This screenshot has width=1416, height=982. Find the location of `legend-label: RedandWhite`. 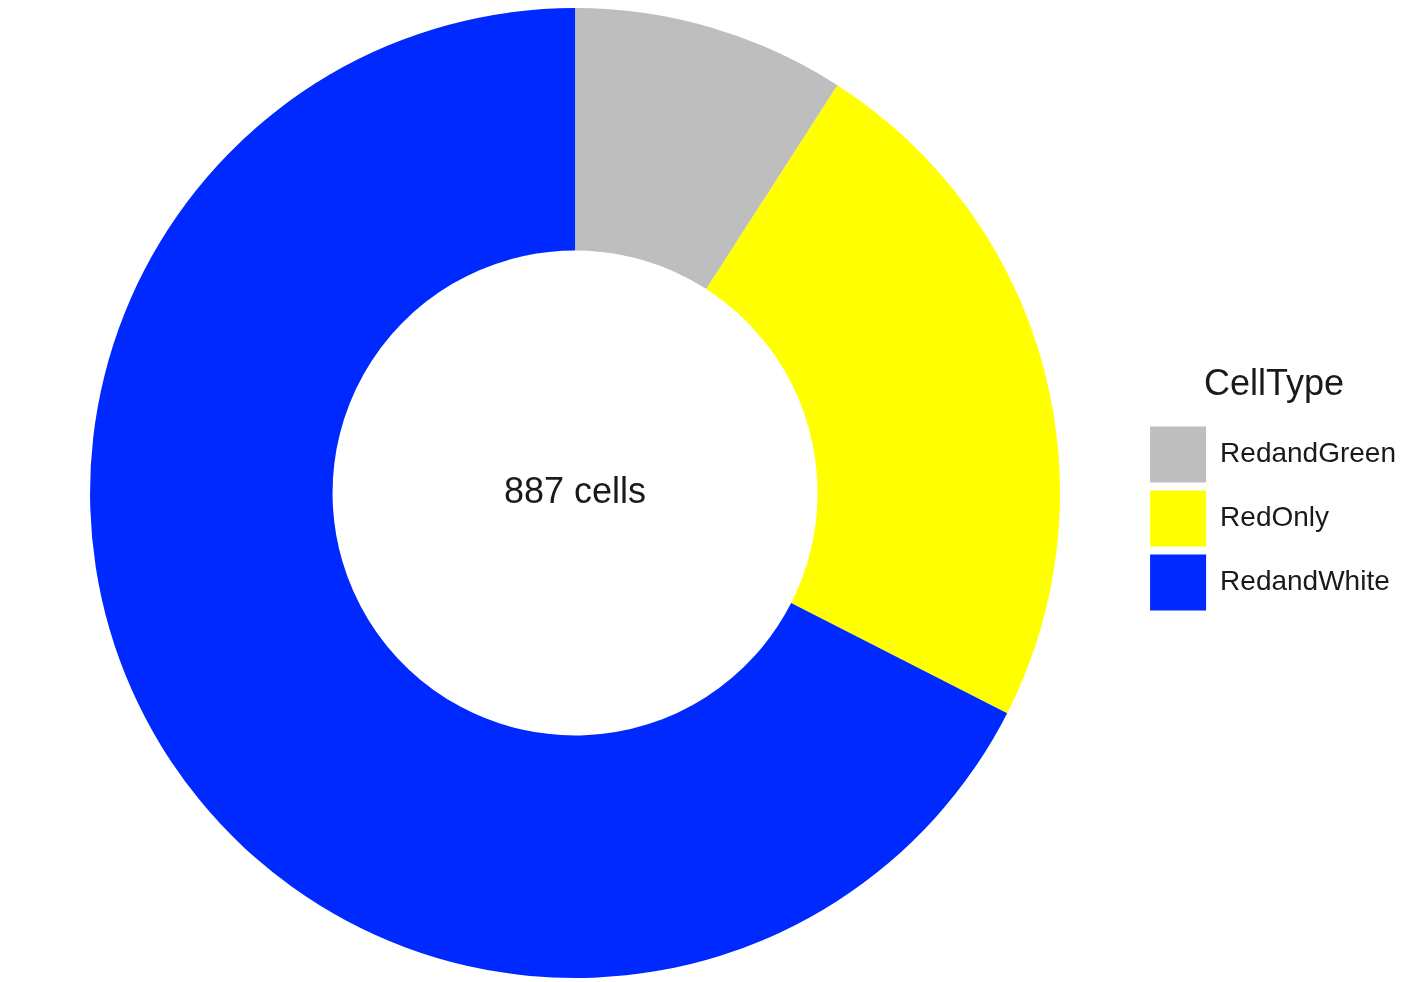

legend-label: RedandWhite is located at coordinates (1305, 581).